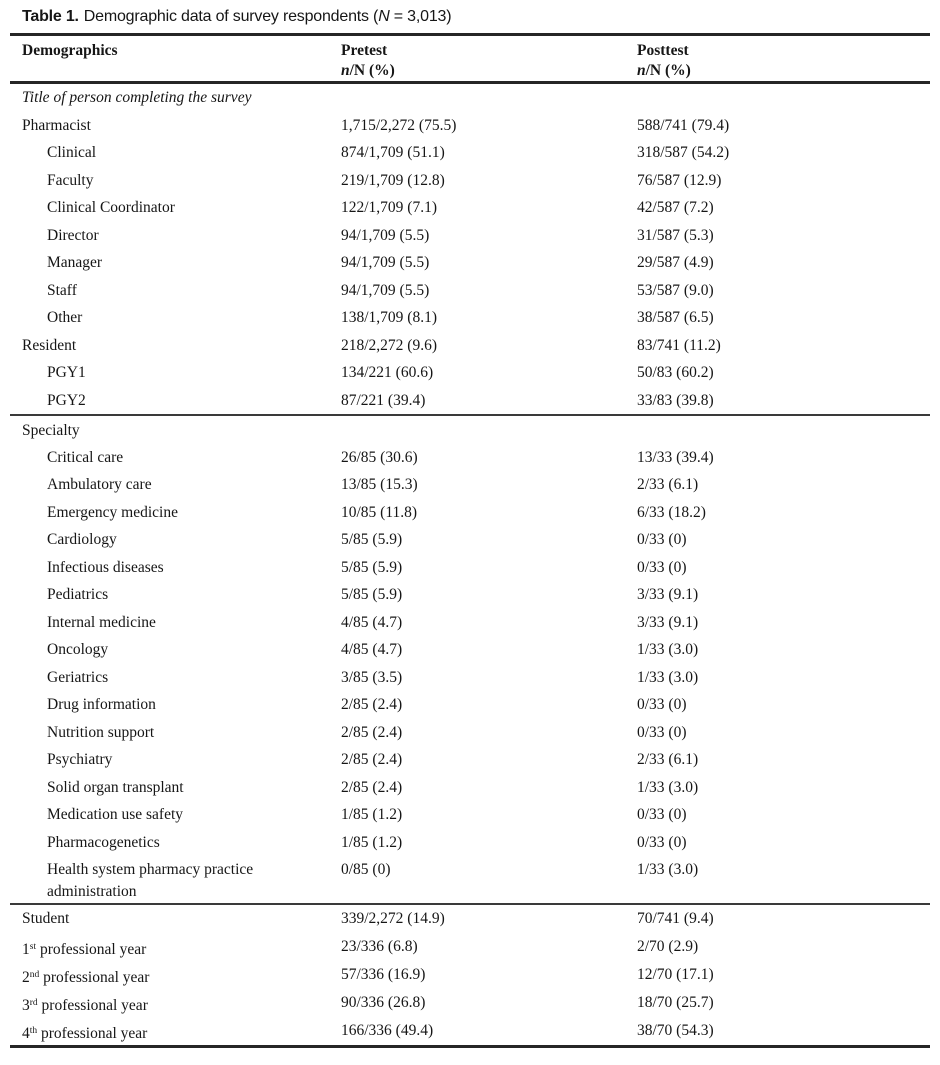  Describe the element at coordinates (470, 678) in the screenshot. I see `table-row: Geriatrics 3/85 (3.5) 1/33 (3.0)` at that location.